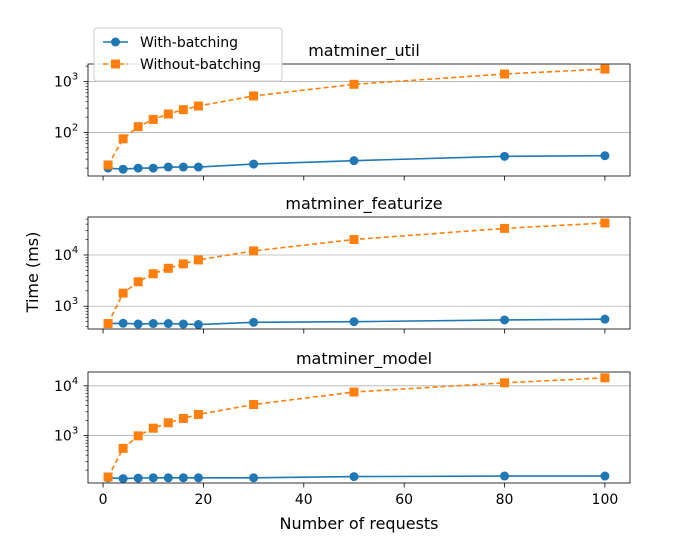 The width and height of the screenshot is (700, 541). What do you see at coordinates (304, 500) in the screenshot?
I see `x-tick-label: 40` at bounding box center [304, 500].